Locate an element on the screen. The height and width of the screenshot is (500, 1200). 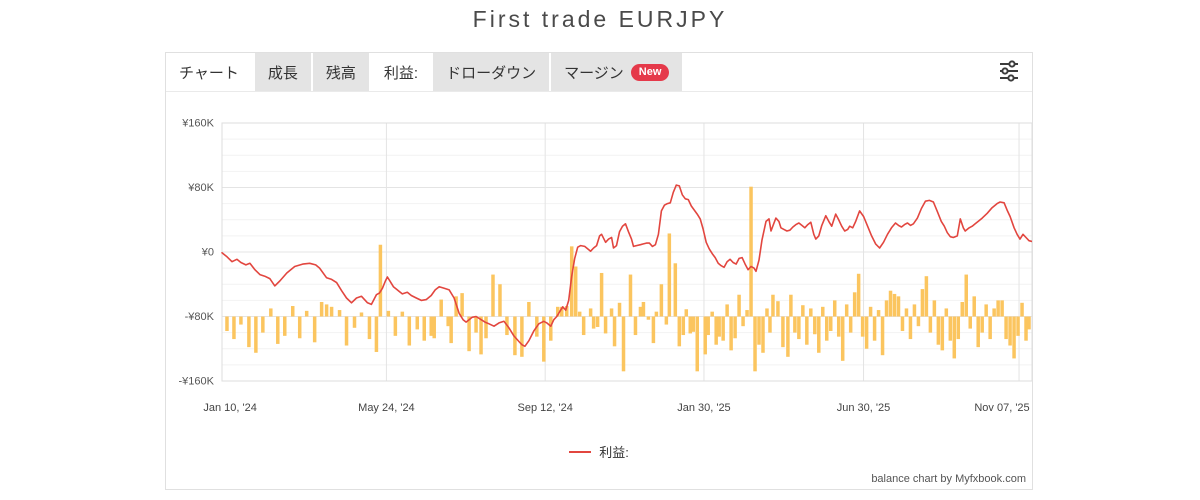
tab-bar: 成長 残高 利益: ドローダウン マージン New is located at coordinates (468, 72).